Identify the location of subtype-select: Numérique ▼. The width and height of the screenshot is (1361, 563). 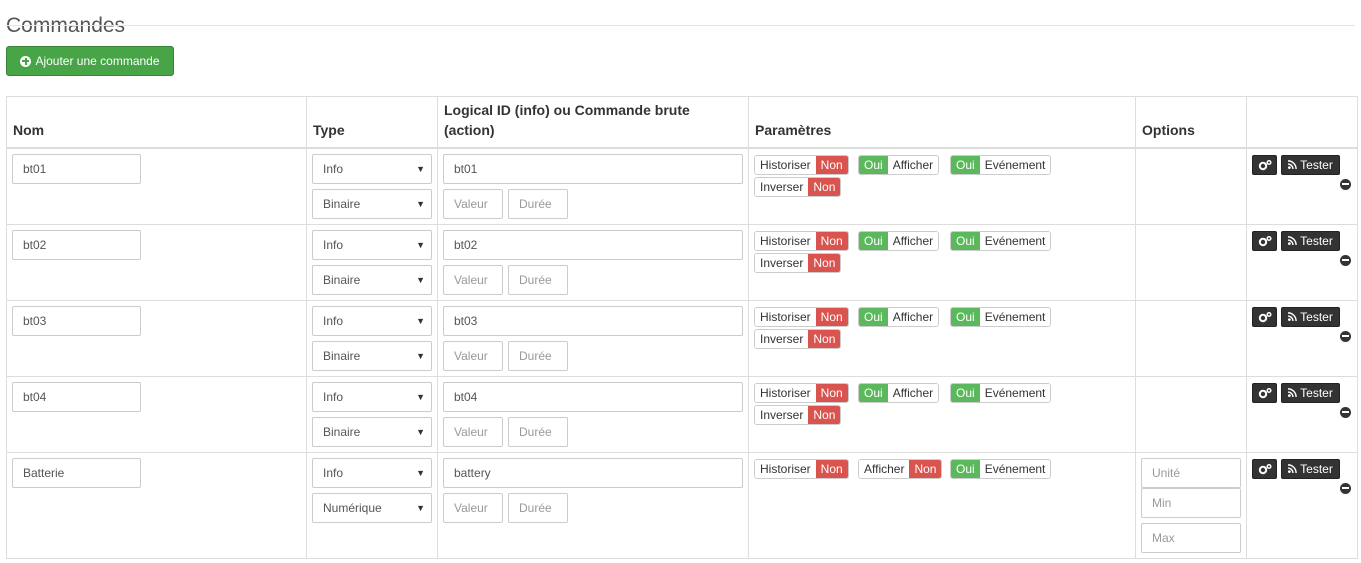
(372, 507).